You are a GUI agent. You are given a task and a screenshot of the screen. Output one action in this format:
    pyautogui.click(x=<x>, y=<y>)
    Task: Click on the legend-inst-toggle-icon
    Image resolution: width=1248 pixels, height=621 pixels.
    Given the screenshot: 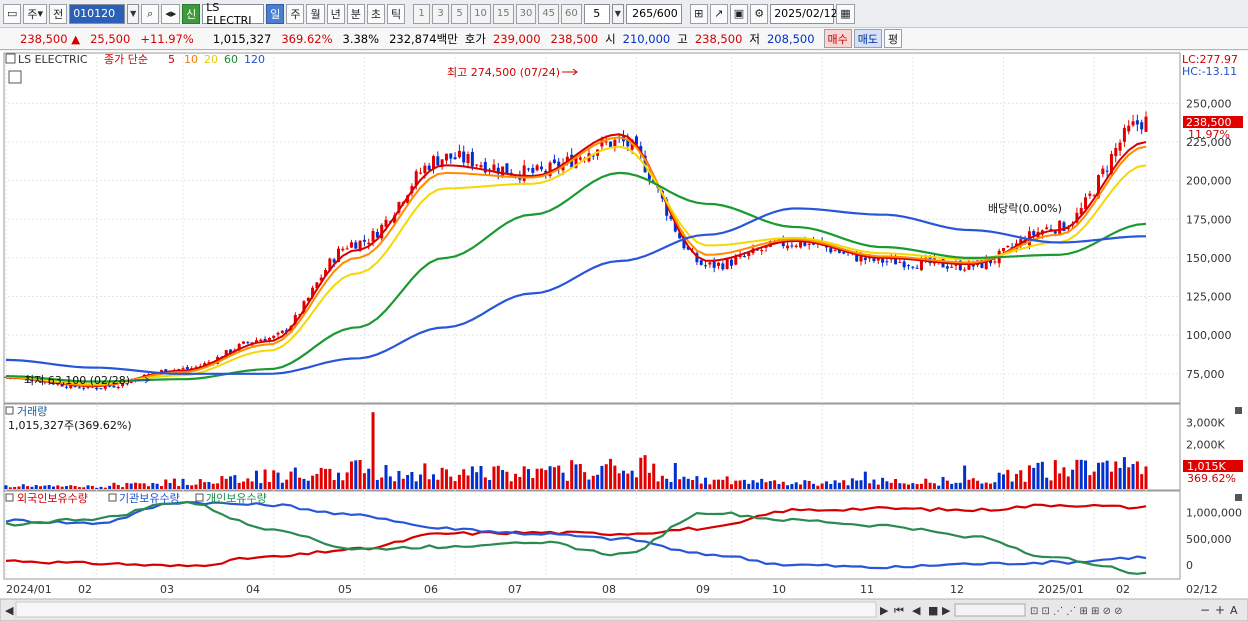 What is the action you would take?
    pyautogui.click(x=112, y=497)
    